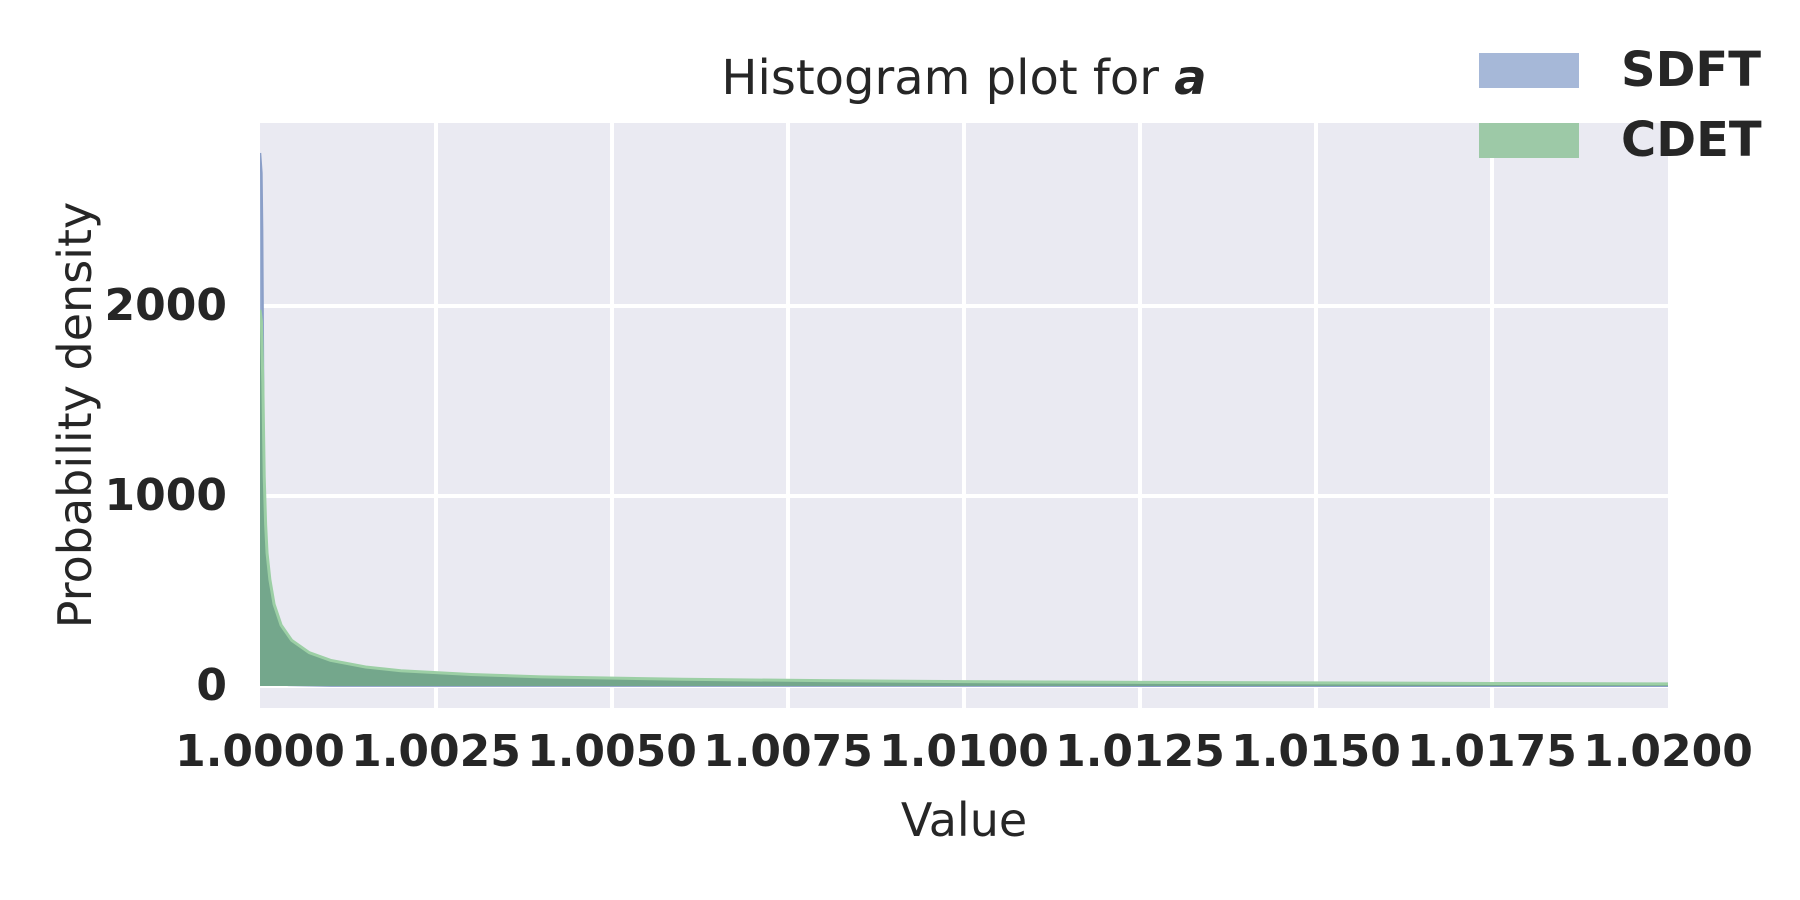 This screenshot has height=900, width=1800. What do you see at coordinates (1668, 751) in the screenshot?
I see `x-tick-label: 1.0200` at bounding box center [1668, 751].